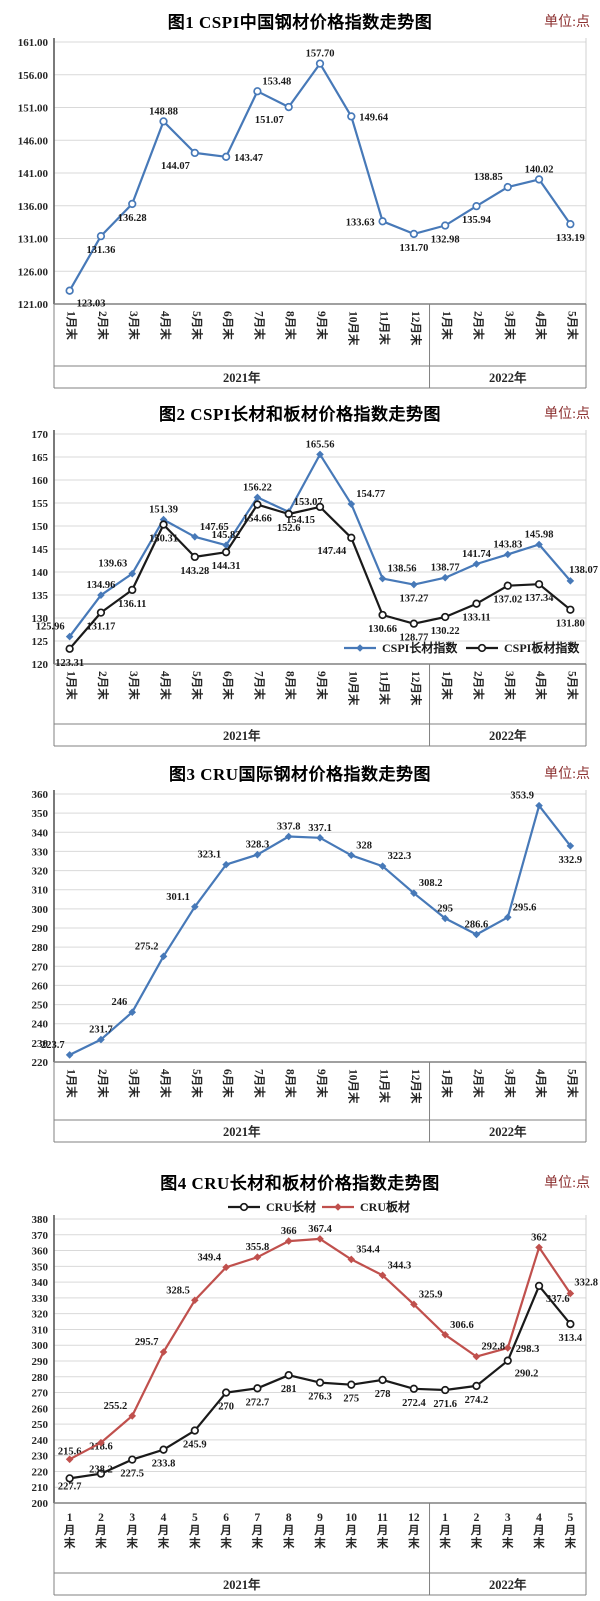  Describe the element at coordinates (33, 207) in the screenshot. I see `svg-text: 136.00` at that location.